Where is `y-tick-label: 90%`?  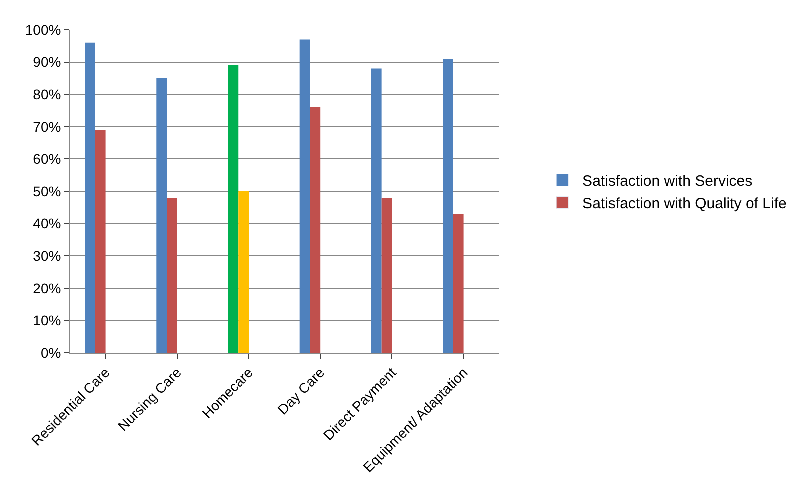
y-tick-label: 90% is located at coordinates (47, 62).